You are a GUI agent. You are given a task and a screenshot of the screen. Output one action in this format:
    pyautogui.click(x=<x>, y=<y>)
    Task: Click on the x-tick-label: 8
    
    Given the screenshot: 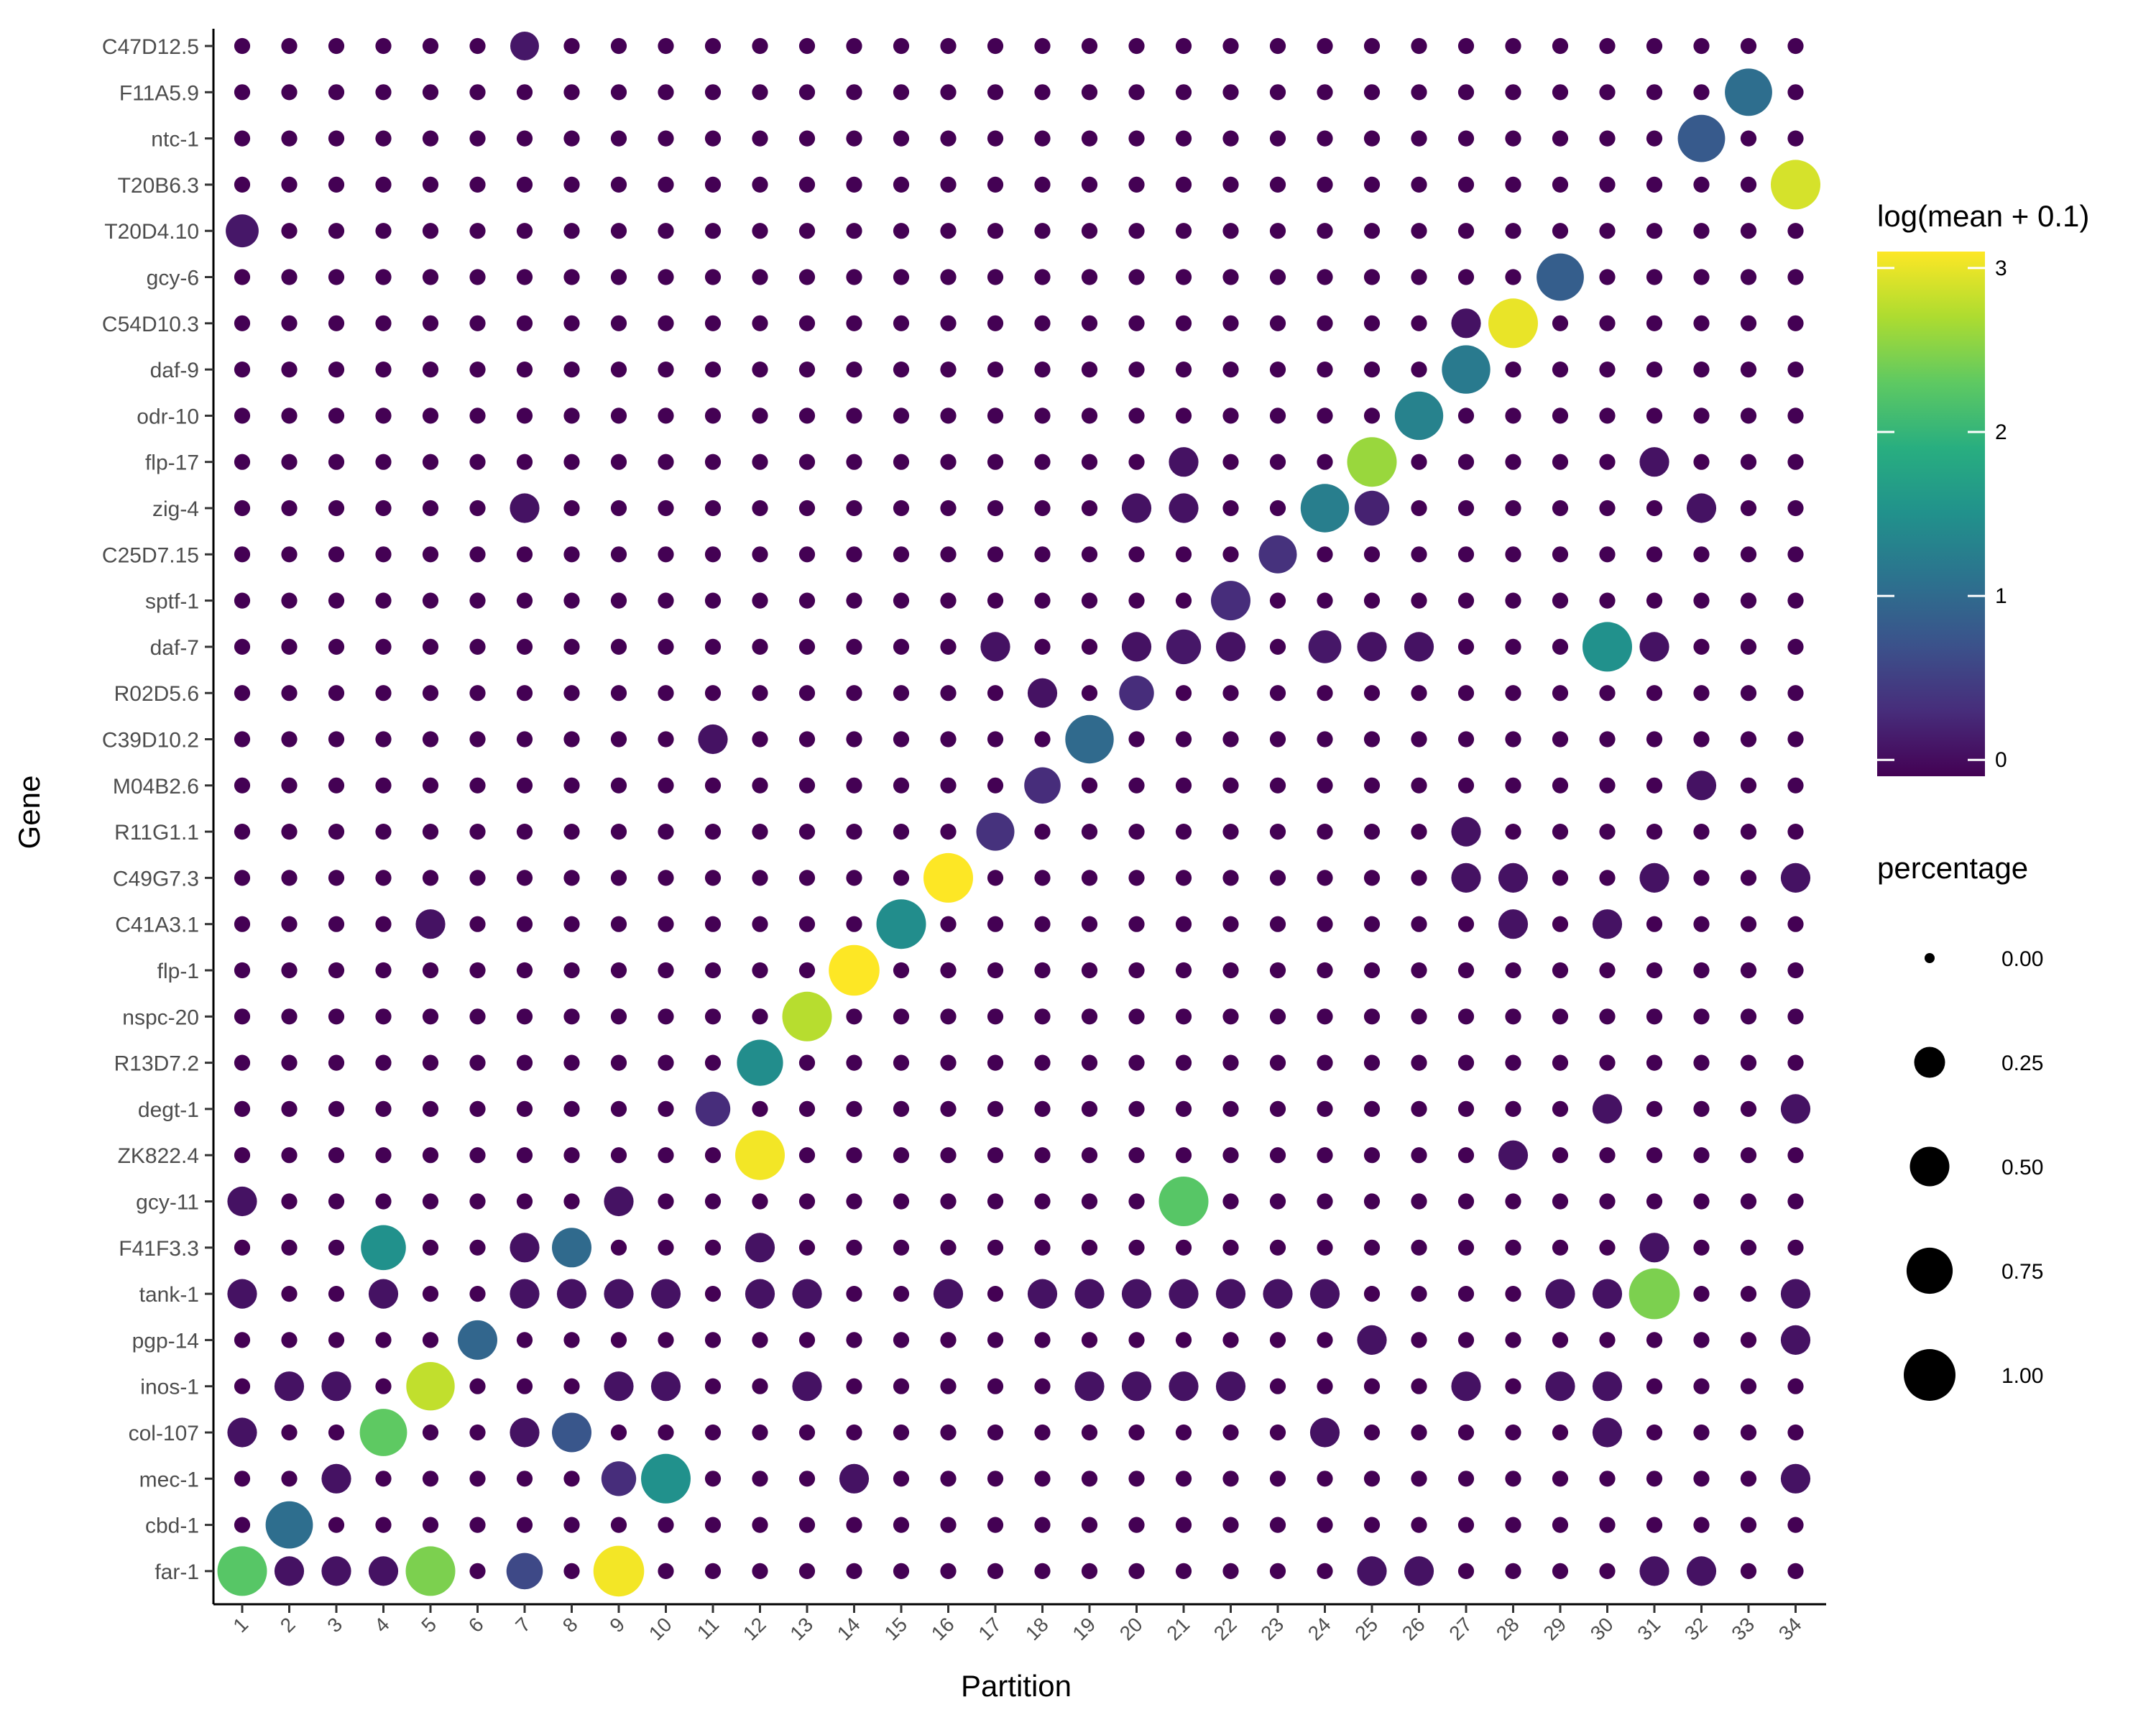 What is the action you would take?
    pyautogui.click(x=570, y=1625)
    